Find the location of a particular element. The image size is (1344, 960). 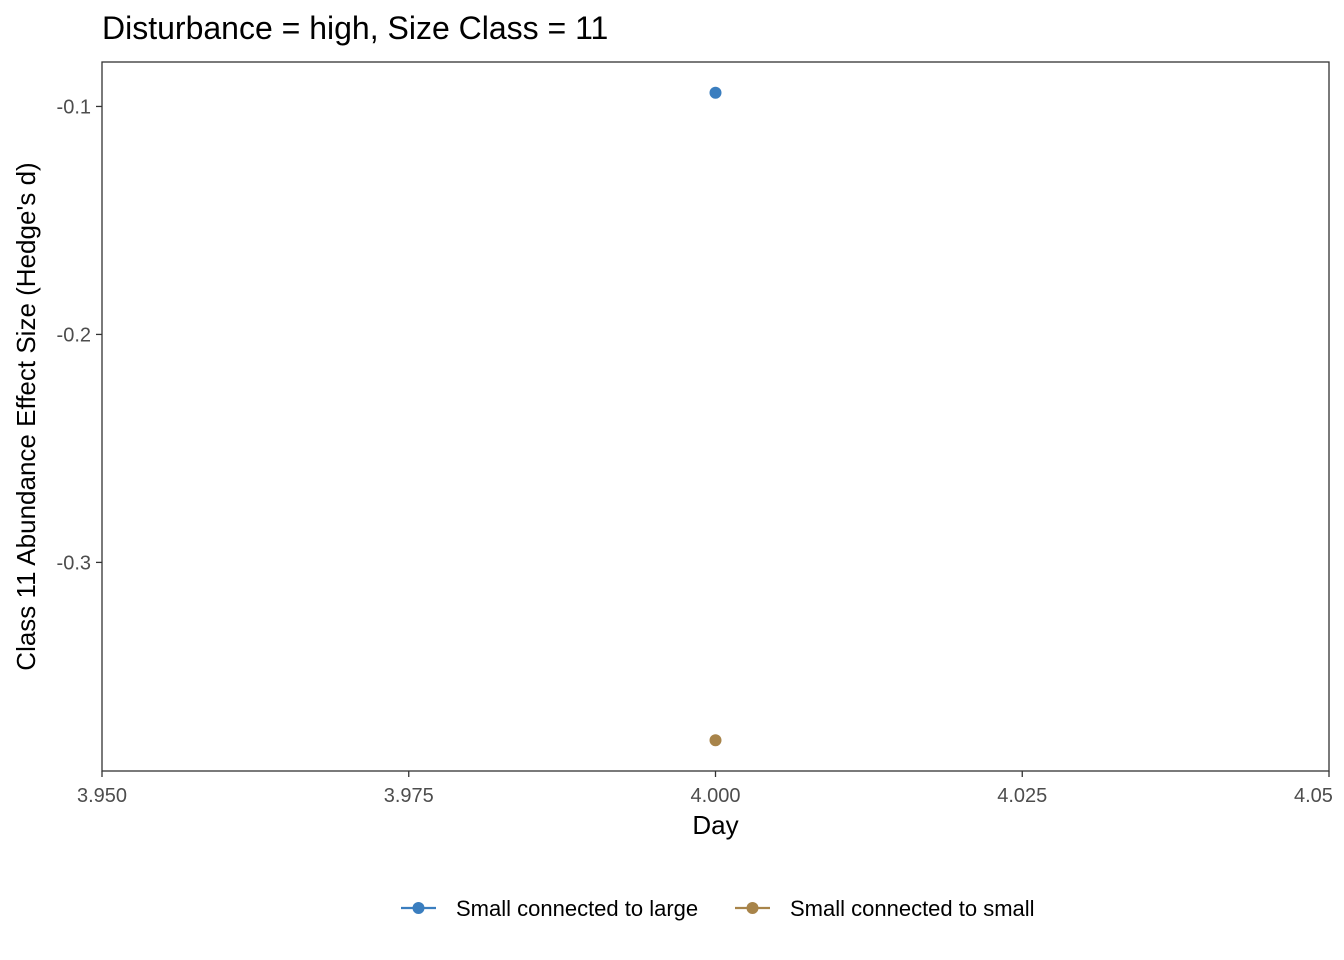

y-tick-label: -0.1 is located at coordinates (74, 107).